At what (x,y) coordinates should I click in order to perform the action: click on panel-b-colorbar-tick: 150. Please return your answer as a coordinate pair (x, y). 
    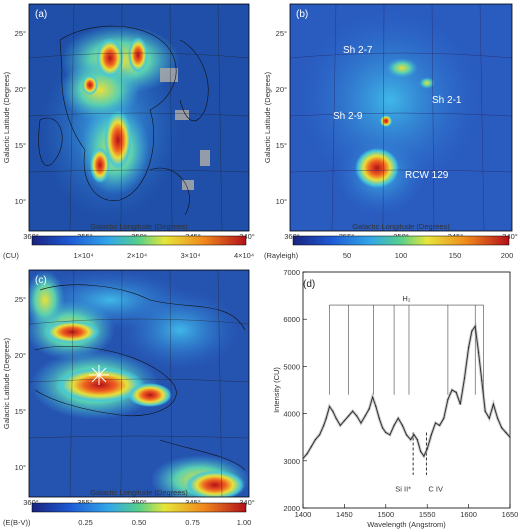
    Looking at the image, I should click on (455, 255).